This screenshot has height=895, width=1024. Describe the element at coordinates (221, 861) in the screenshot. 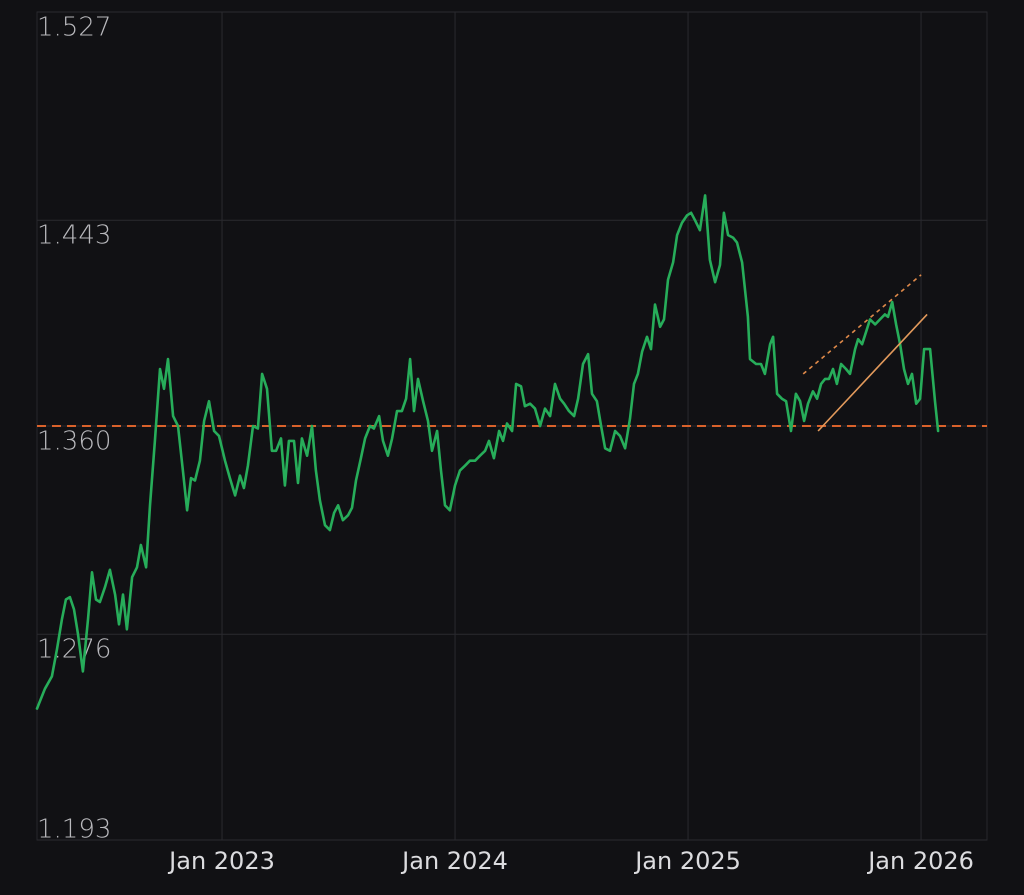

I see `x-tick-label: Jan 2023` at that location.